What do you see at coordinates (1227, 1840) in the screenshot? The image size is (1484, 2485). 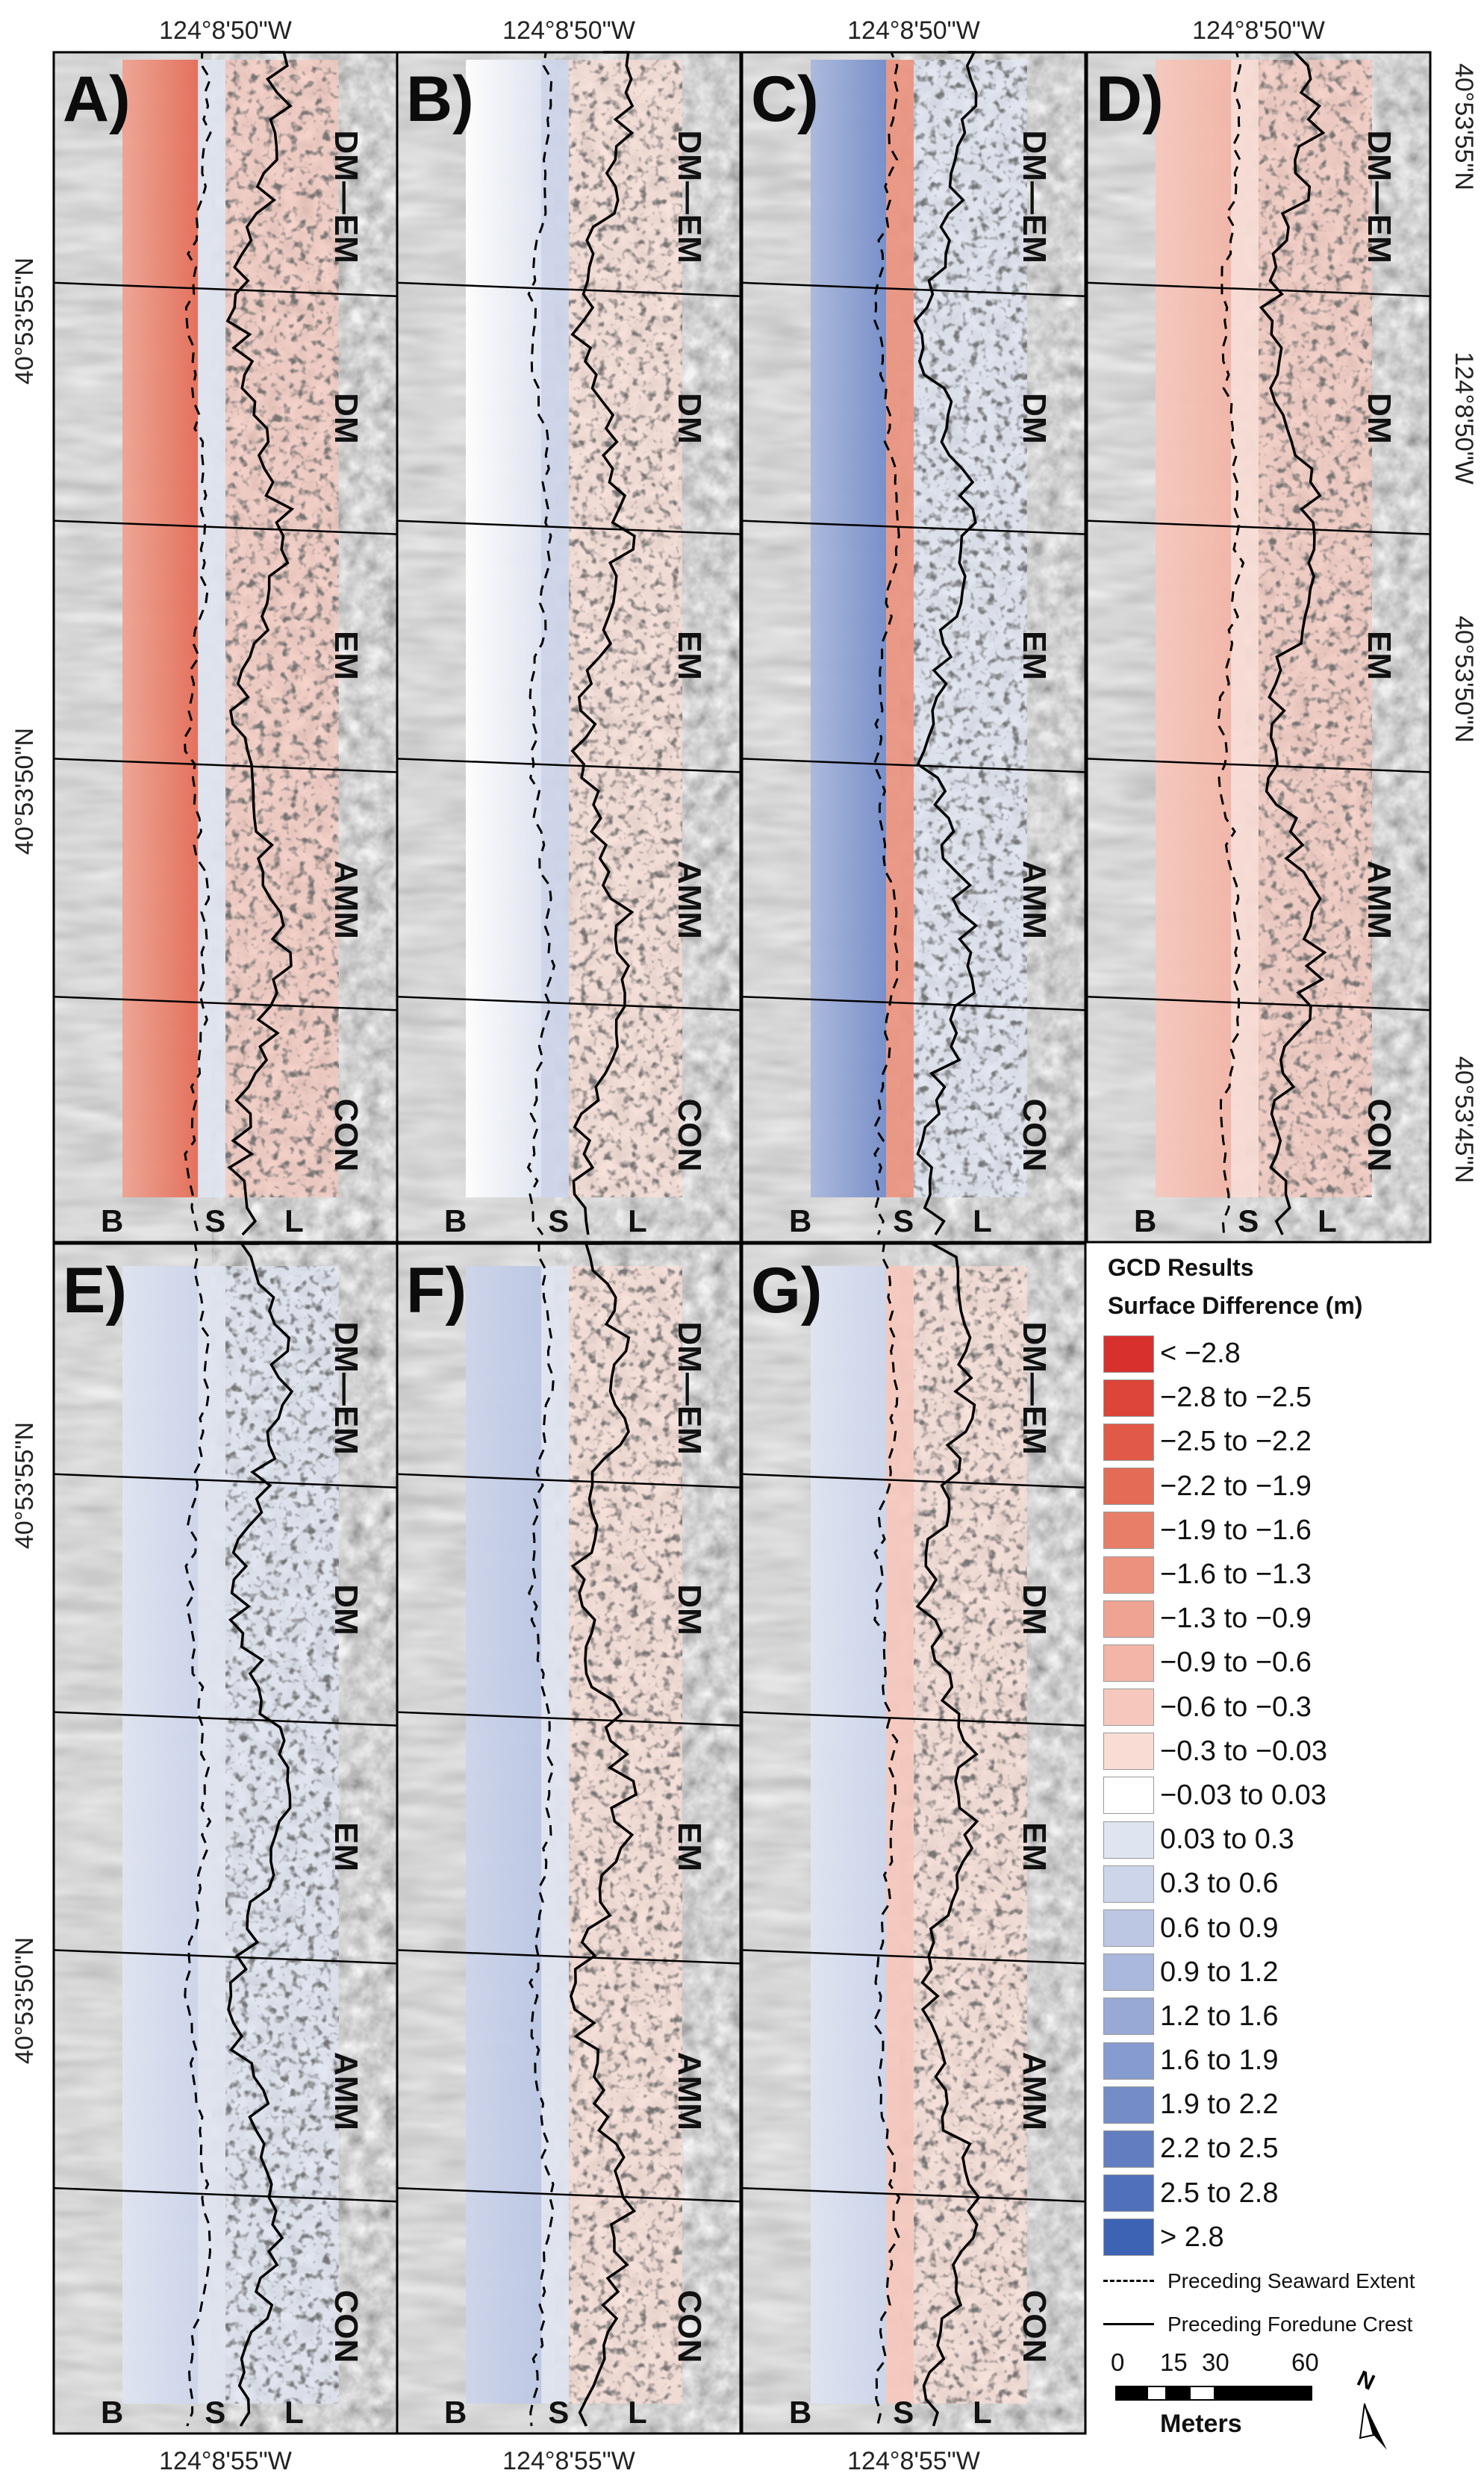 I see `legend-label: 0.03 to 0.3` at bounding box center [1227, 1840].